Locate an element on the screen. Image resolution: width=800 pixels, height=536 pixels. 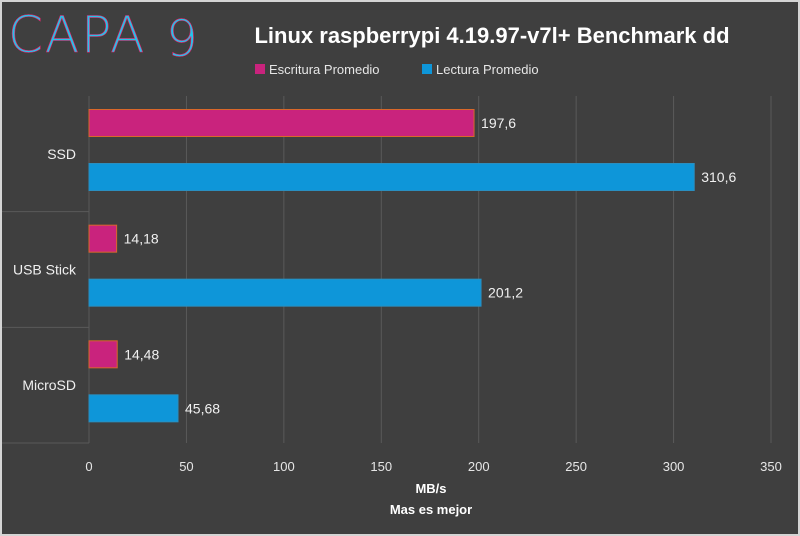
category-label: USB Stick is located at coordinates (45, 270).